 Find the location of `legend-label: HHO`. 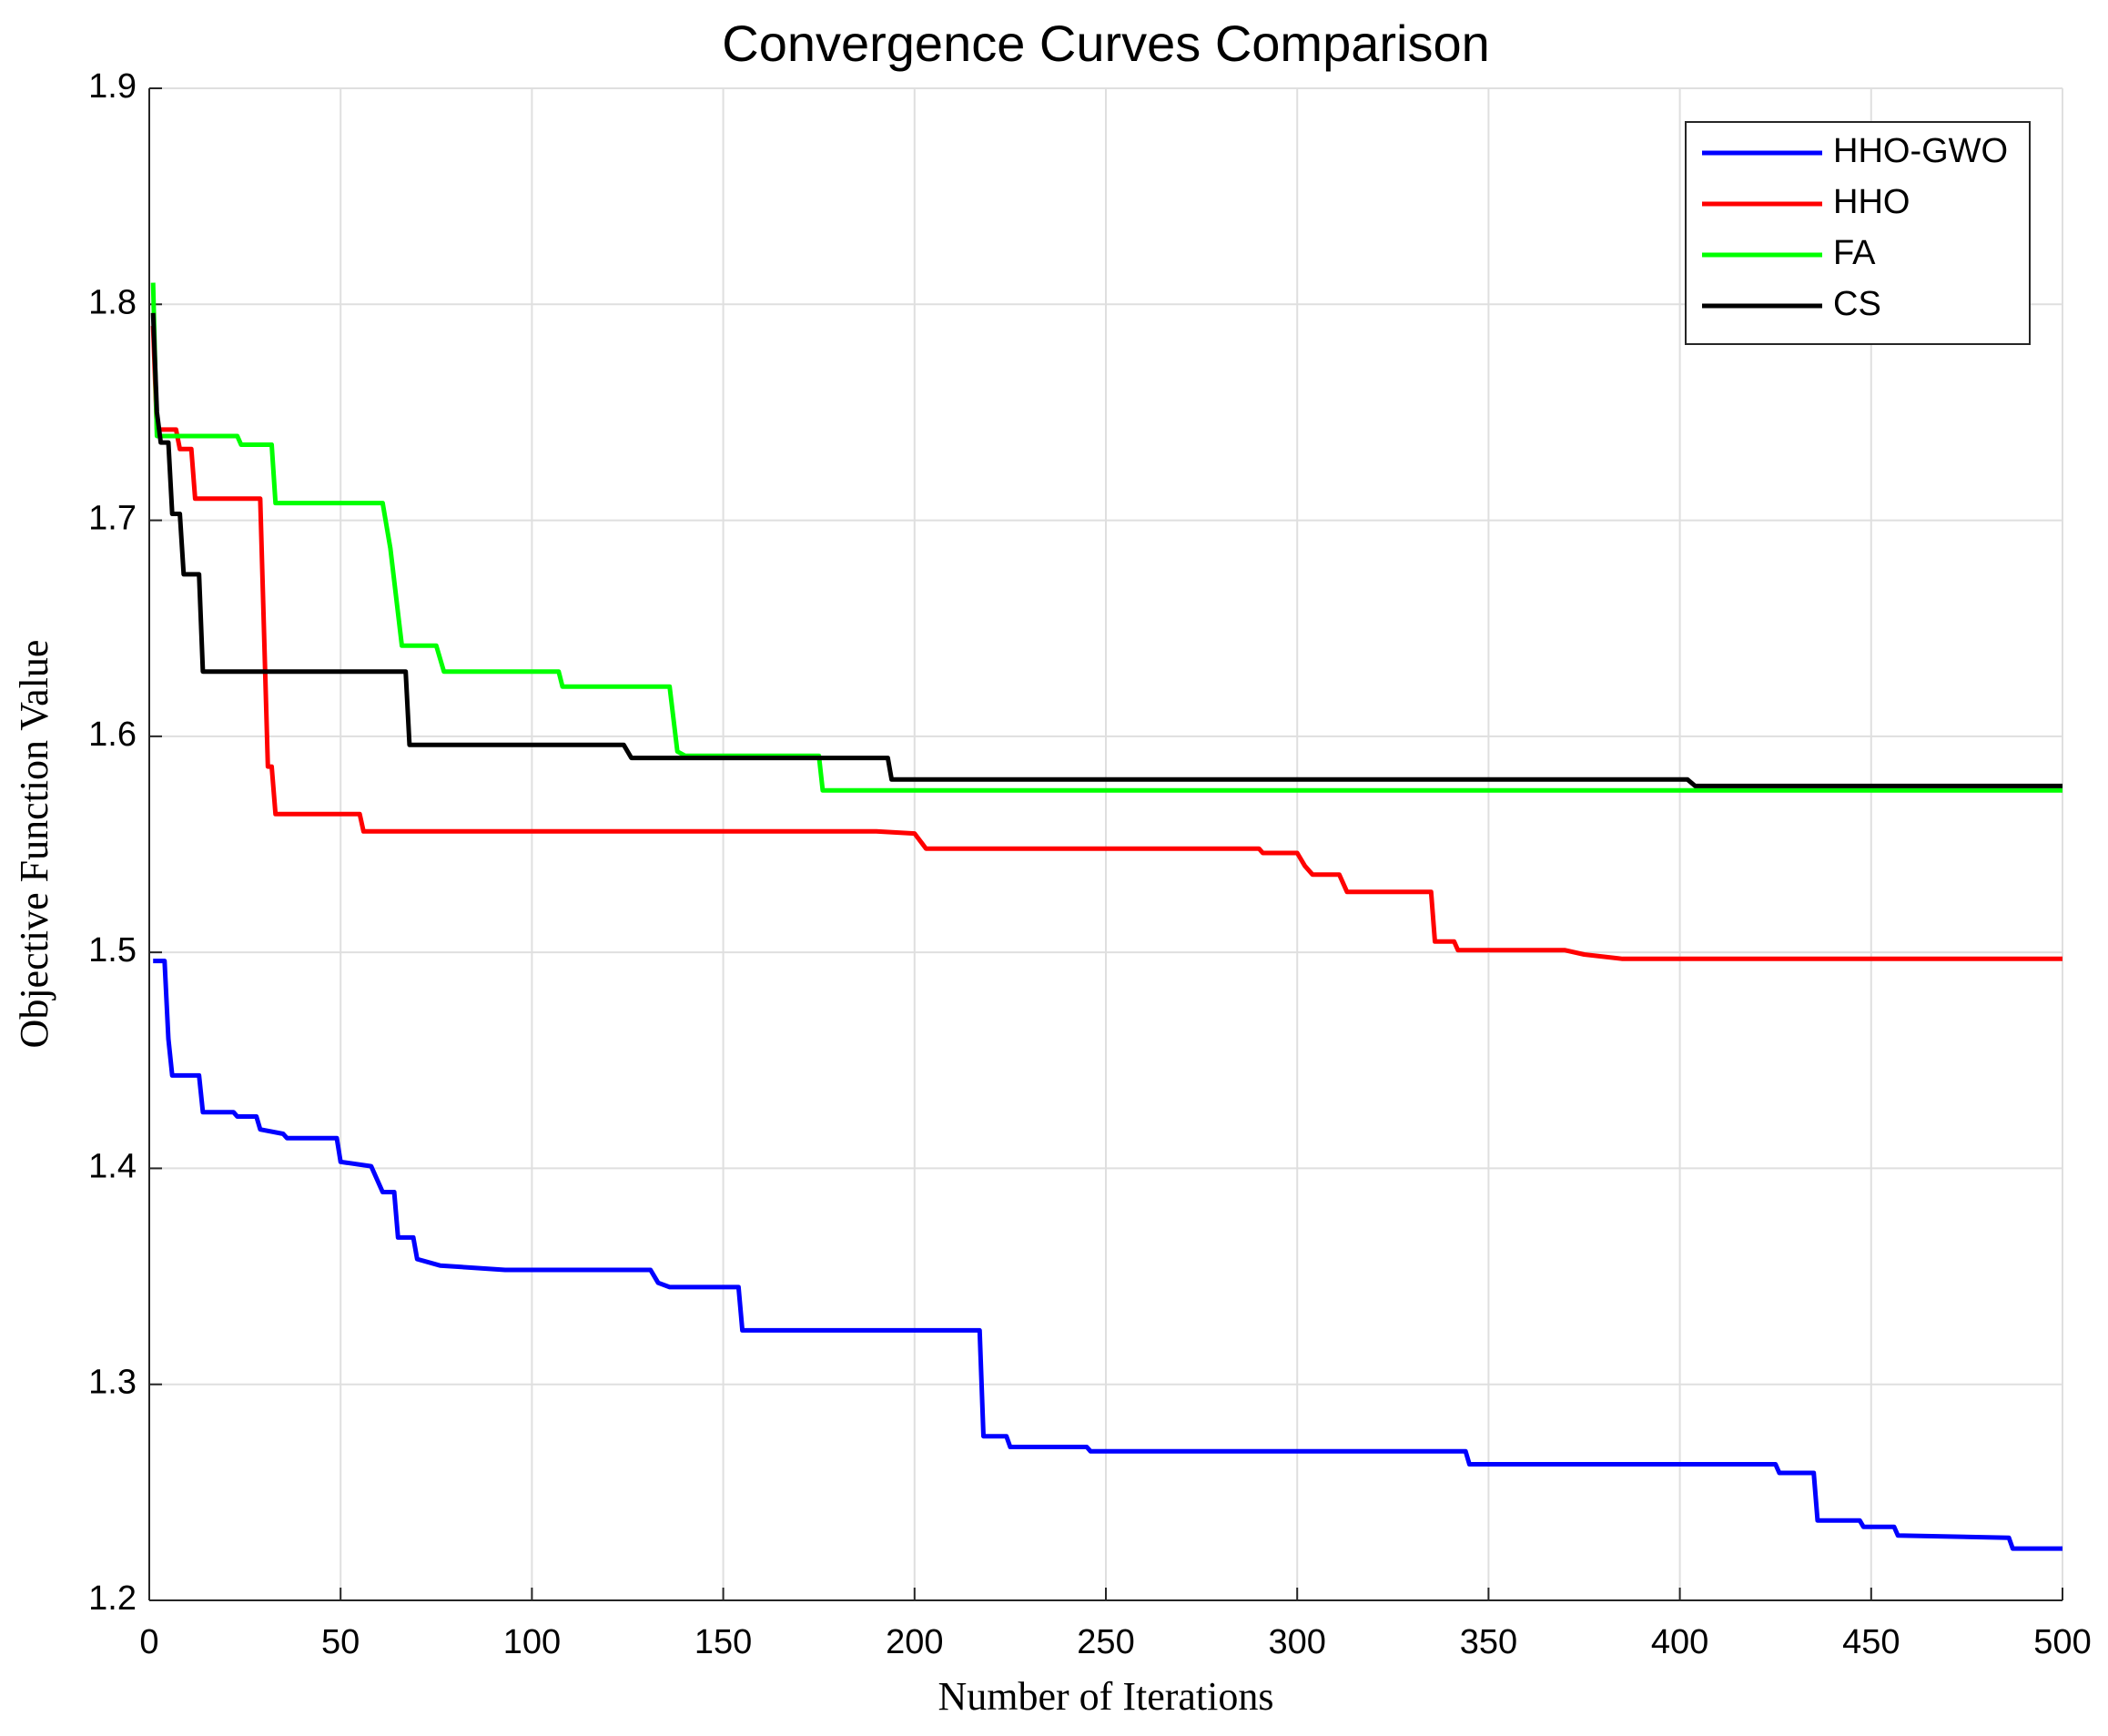

legend-label: HHO is located at coordinates (1871, 202).